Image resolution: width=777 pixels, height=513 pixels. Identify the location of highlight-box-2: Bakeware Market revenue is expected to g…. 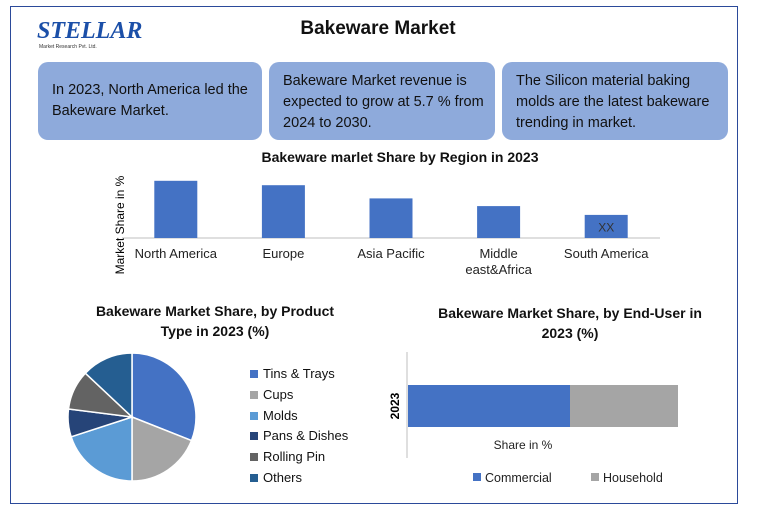
(382, 101).